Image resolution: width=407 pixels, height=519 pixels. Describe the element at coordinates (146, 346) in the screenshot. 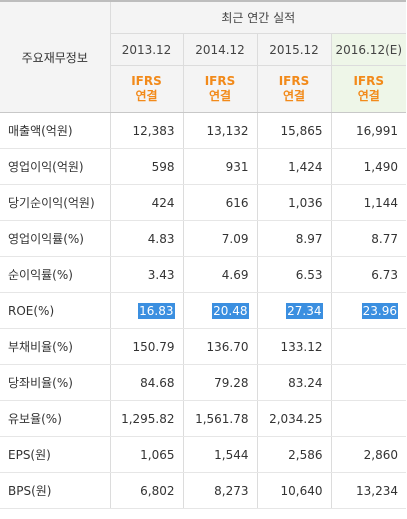

I see `cell-value: 150.79` at that location.